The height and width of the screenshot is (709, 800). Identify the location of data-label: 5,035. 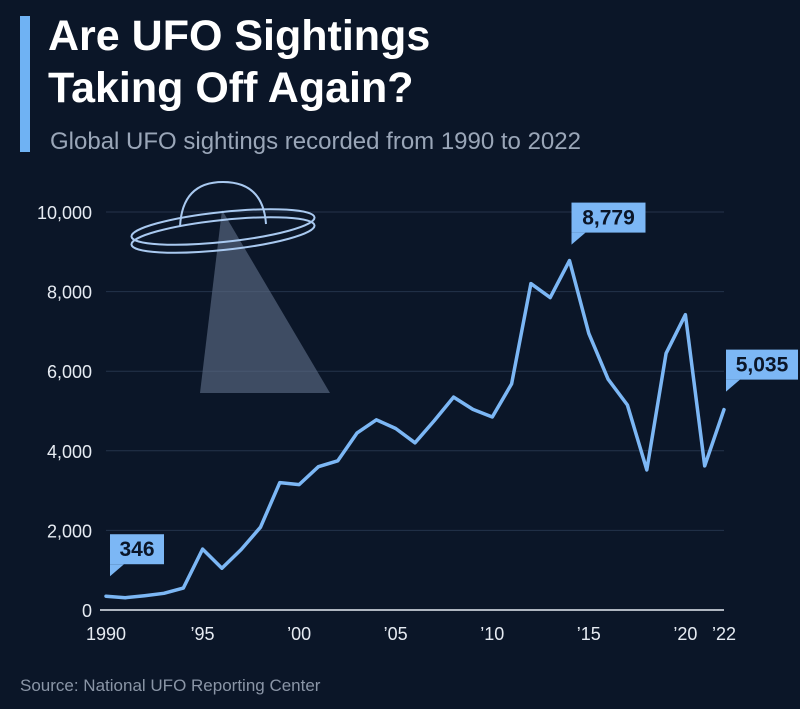
(762, 365).